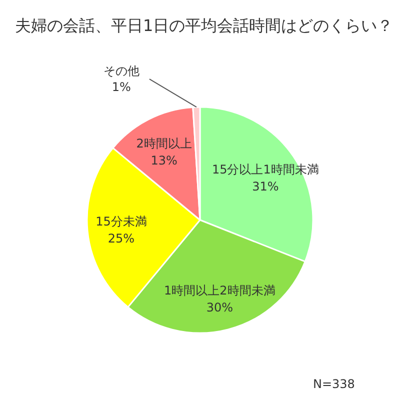 The height and width of the screenshot is (406, 405). Describe the element at coordinates (164, 143) in the screenshot. I see `slice-label: 2時間以上` at that location.